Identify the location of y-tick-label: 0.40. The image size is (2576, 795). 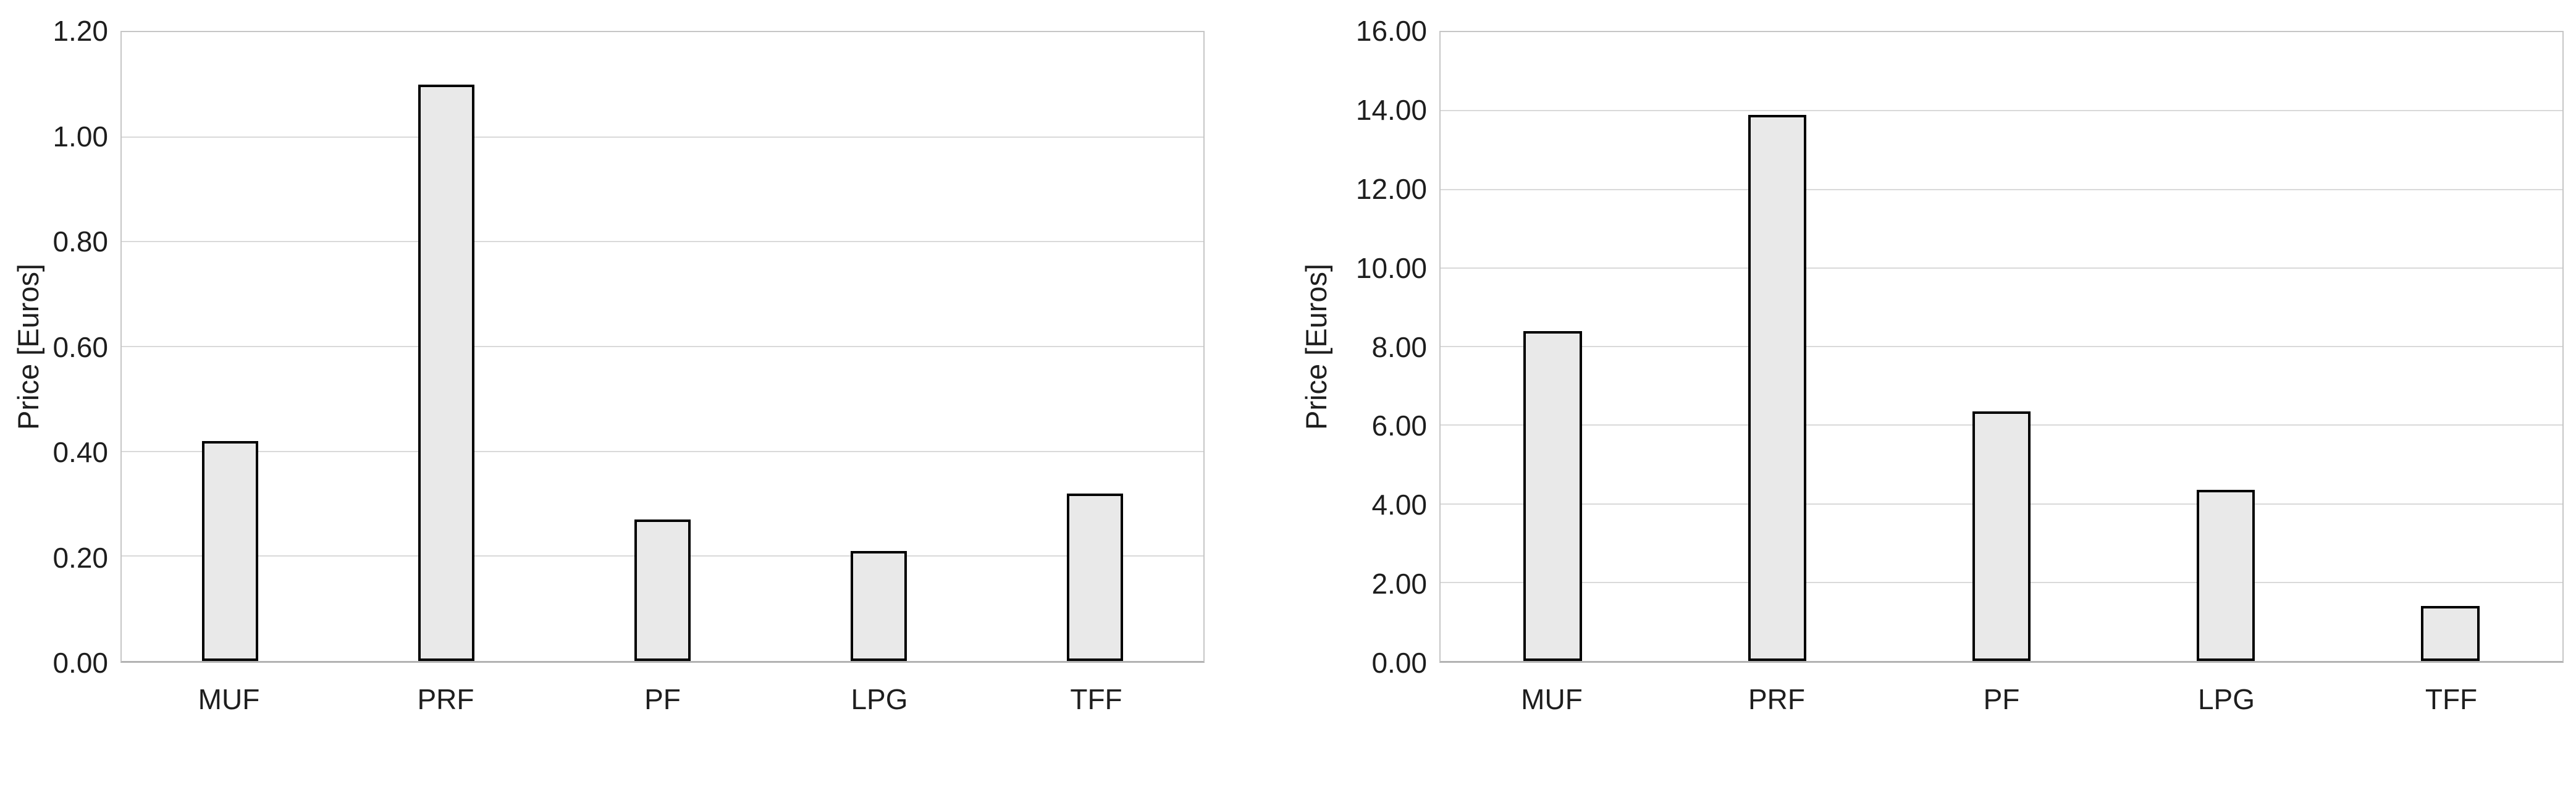
(80, 452).